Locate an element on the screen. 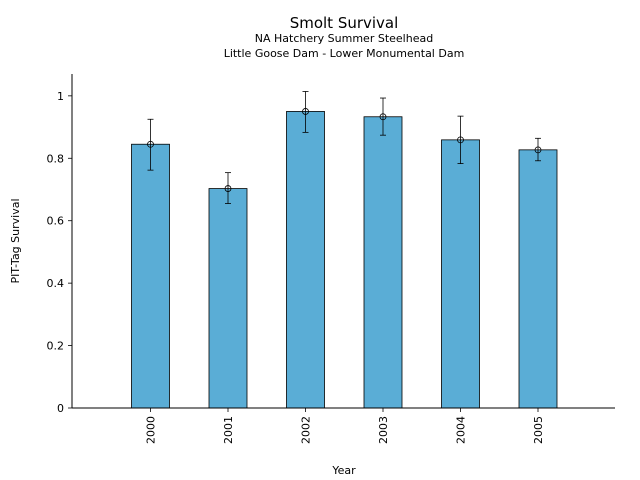  error-bar-2002 is located at coordinates (305, 112).